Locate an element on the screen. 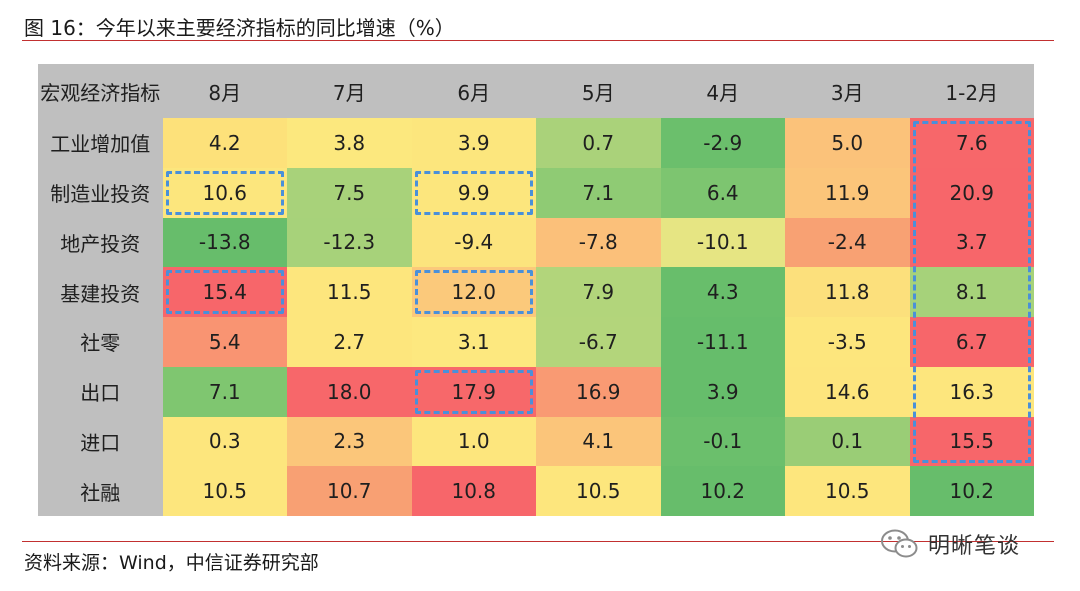 Image resolution: width=1080 pixels, height=591 pixels. heatmap-cell: 14.6 is located at coordinates (847, 391).